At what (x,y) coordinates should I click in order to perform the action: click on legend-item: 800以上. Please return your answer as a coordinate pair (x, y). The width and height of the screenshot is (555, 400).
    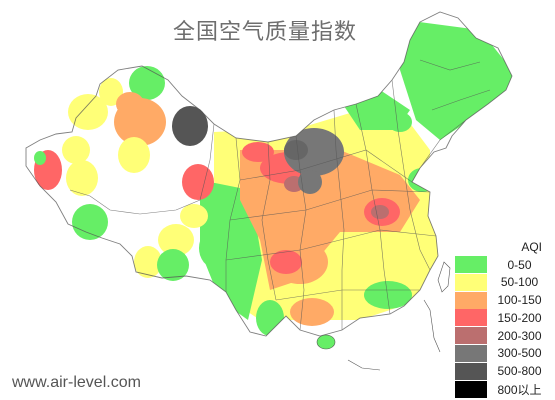
    Looking at the image, I should click on (503, 389).